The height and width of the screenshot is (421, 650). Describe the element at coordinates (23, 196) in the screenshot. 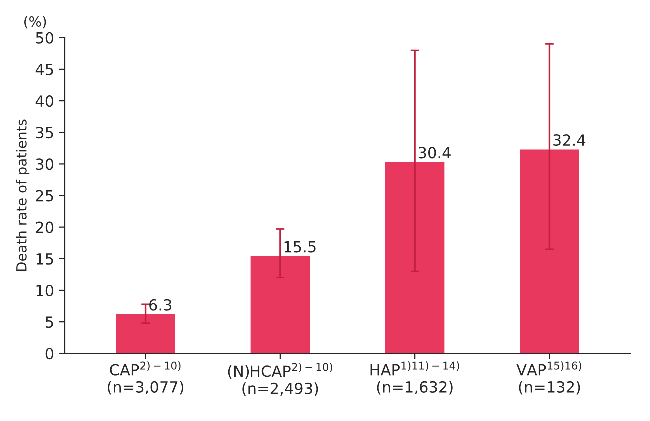

I see `y-axis-title: Death rate of patients` at that location.